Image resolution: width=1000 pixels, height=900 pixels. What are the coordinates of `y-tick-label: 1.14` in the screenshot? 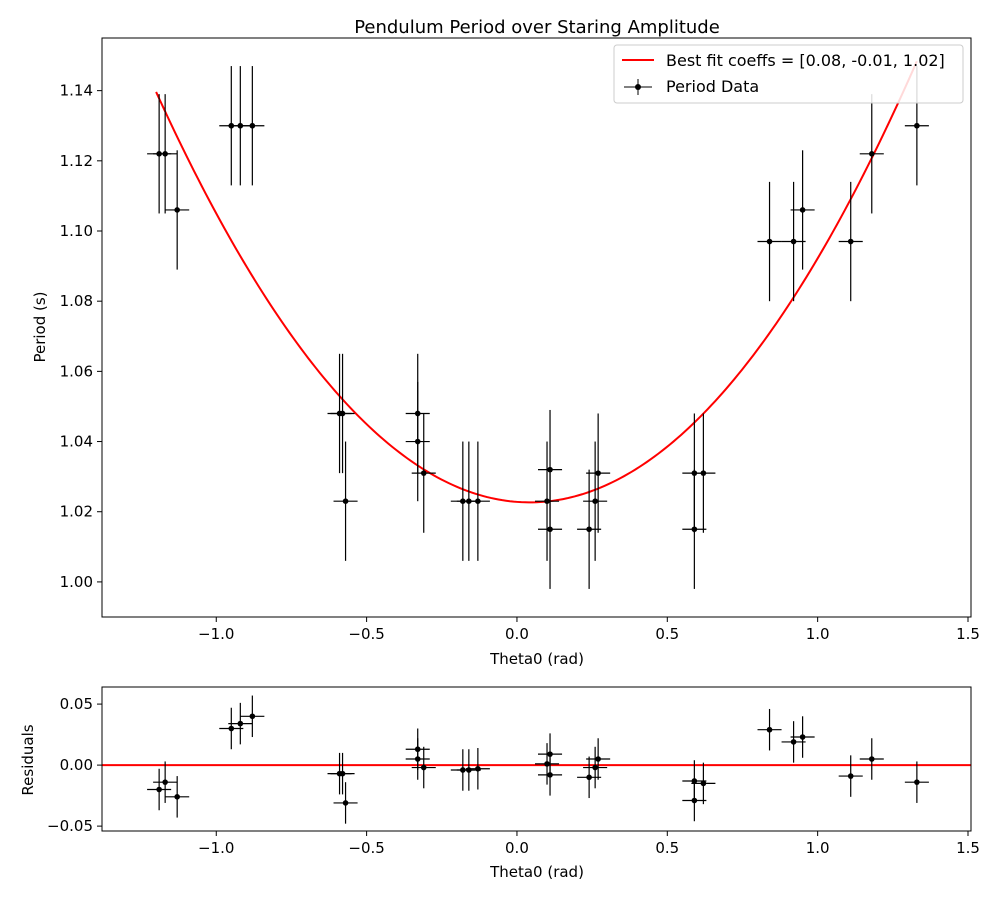 It's located at (76, 91).